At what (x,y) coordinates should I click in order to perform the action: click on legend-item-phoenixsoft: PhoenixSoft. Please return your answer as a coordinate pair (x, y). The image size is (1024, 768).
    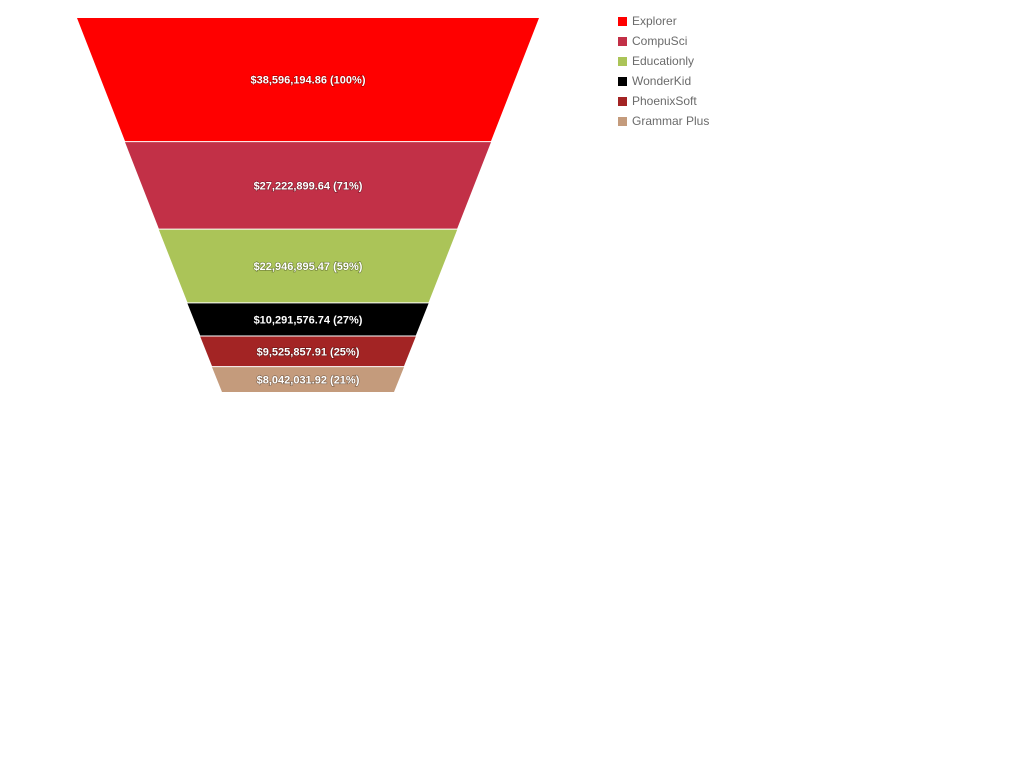
    Looking at the image, I should click on (663, 101).